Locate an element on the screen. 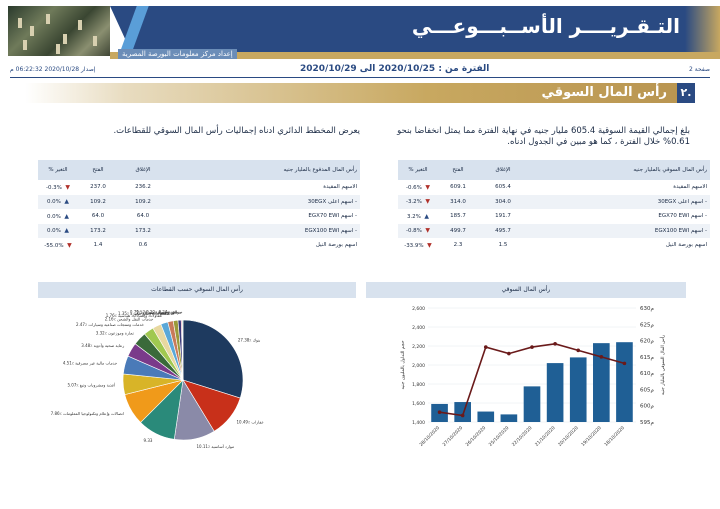 This screenshot has width=720, height=509. table-row: 3.2% ▲ 185.7 191.7- اسهم EGX70 EWI is located at coordinates (554, 216).